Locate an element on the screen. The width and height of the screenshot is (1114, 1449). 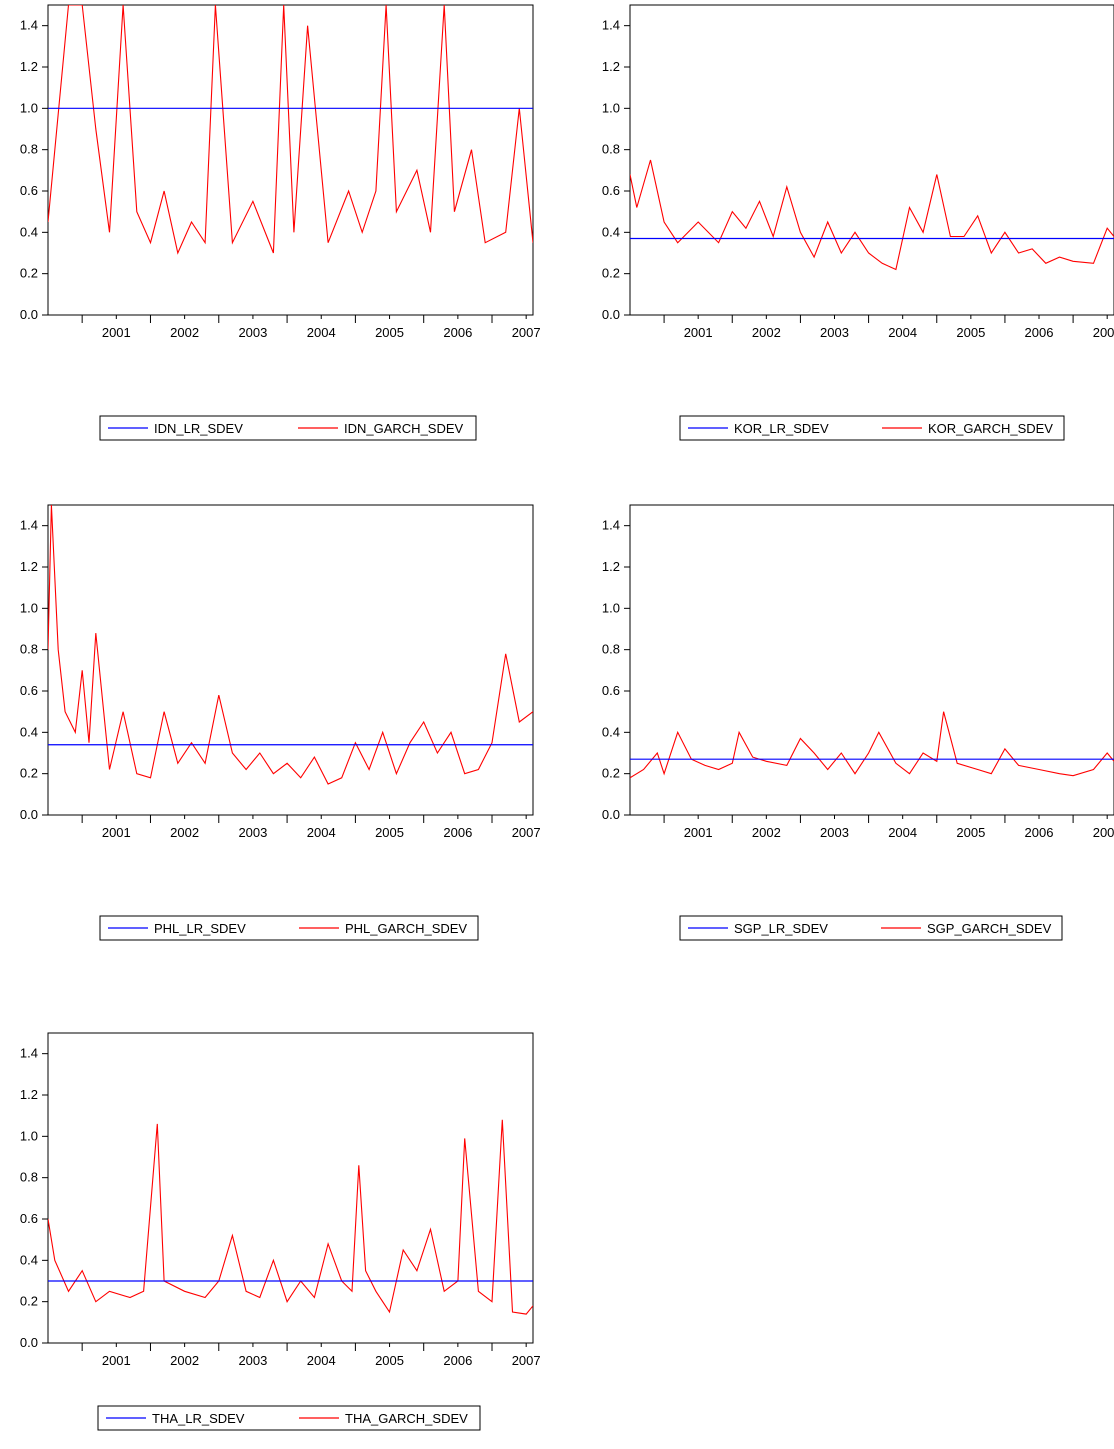
legend: KOR_LR_SDEV KOR_GARCH_SDEV is located at coordinates (872, 428).